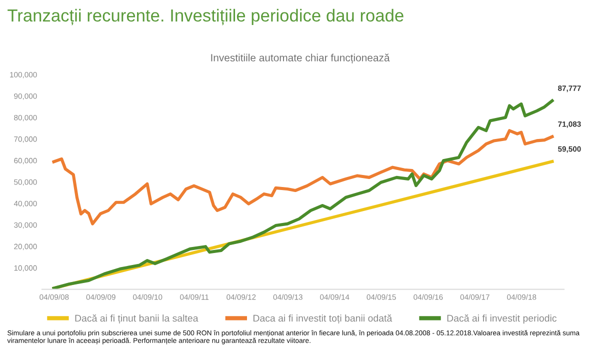 The height and width of the screenshot is (355, 600). What do you see at coordinates (206, 17) in the screenshot?
I see `chart-title: Tranzacții recurente. Investițiile periodice dau roade` at bounding box center [206, 17].